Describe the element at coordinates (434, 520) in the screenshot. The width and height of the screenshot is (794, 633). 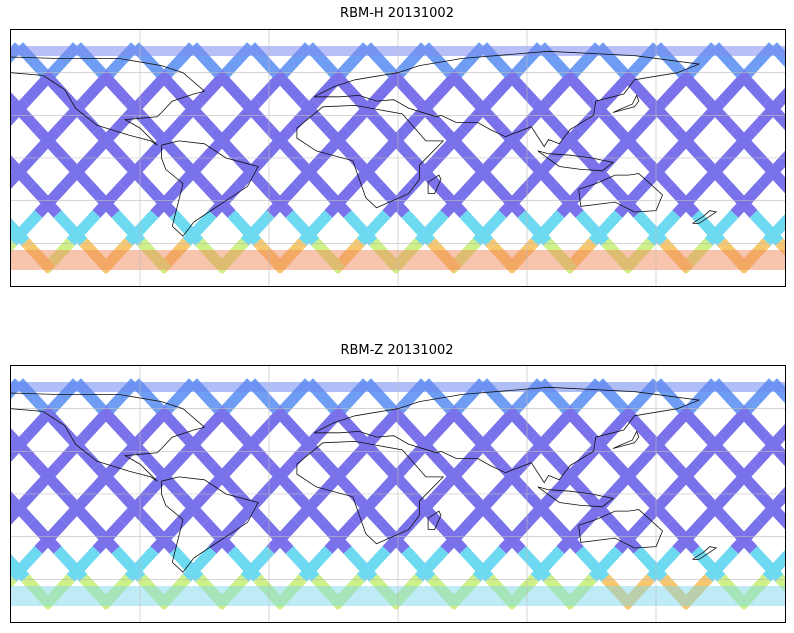
I see `coastline-madagascar` at that location.